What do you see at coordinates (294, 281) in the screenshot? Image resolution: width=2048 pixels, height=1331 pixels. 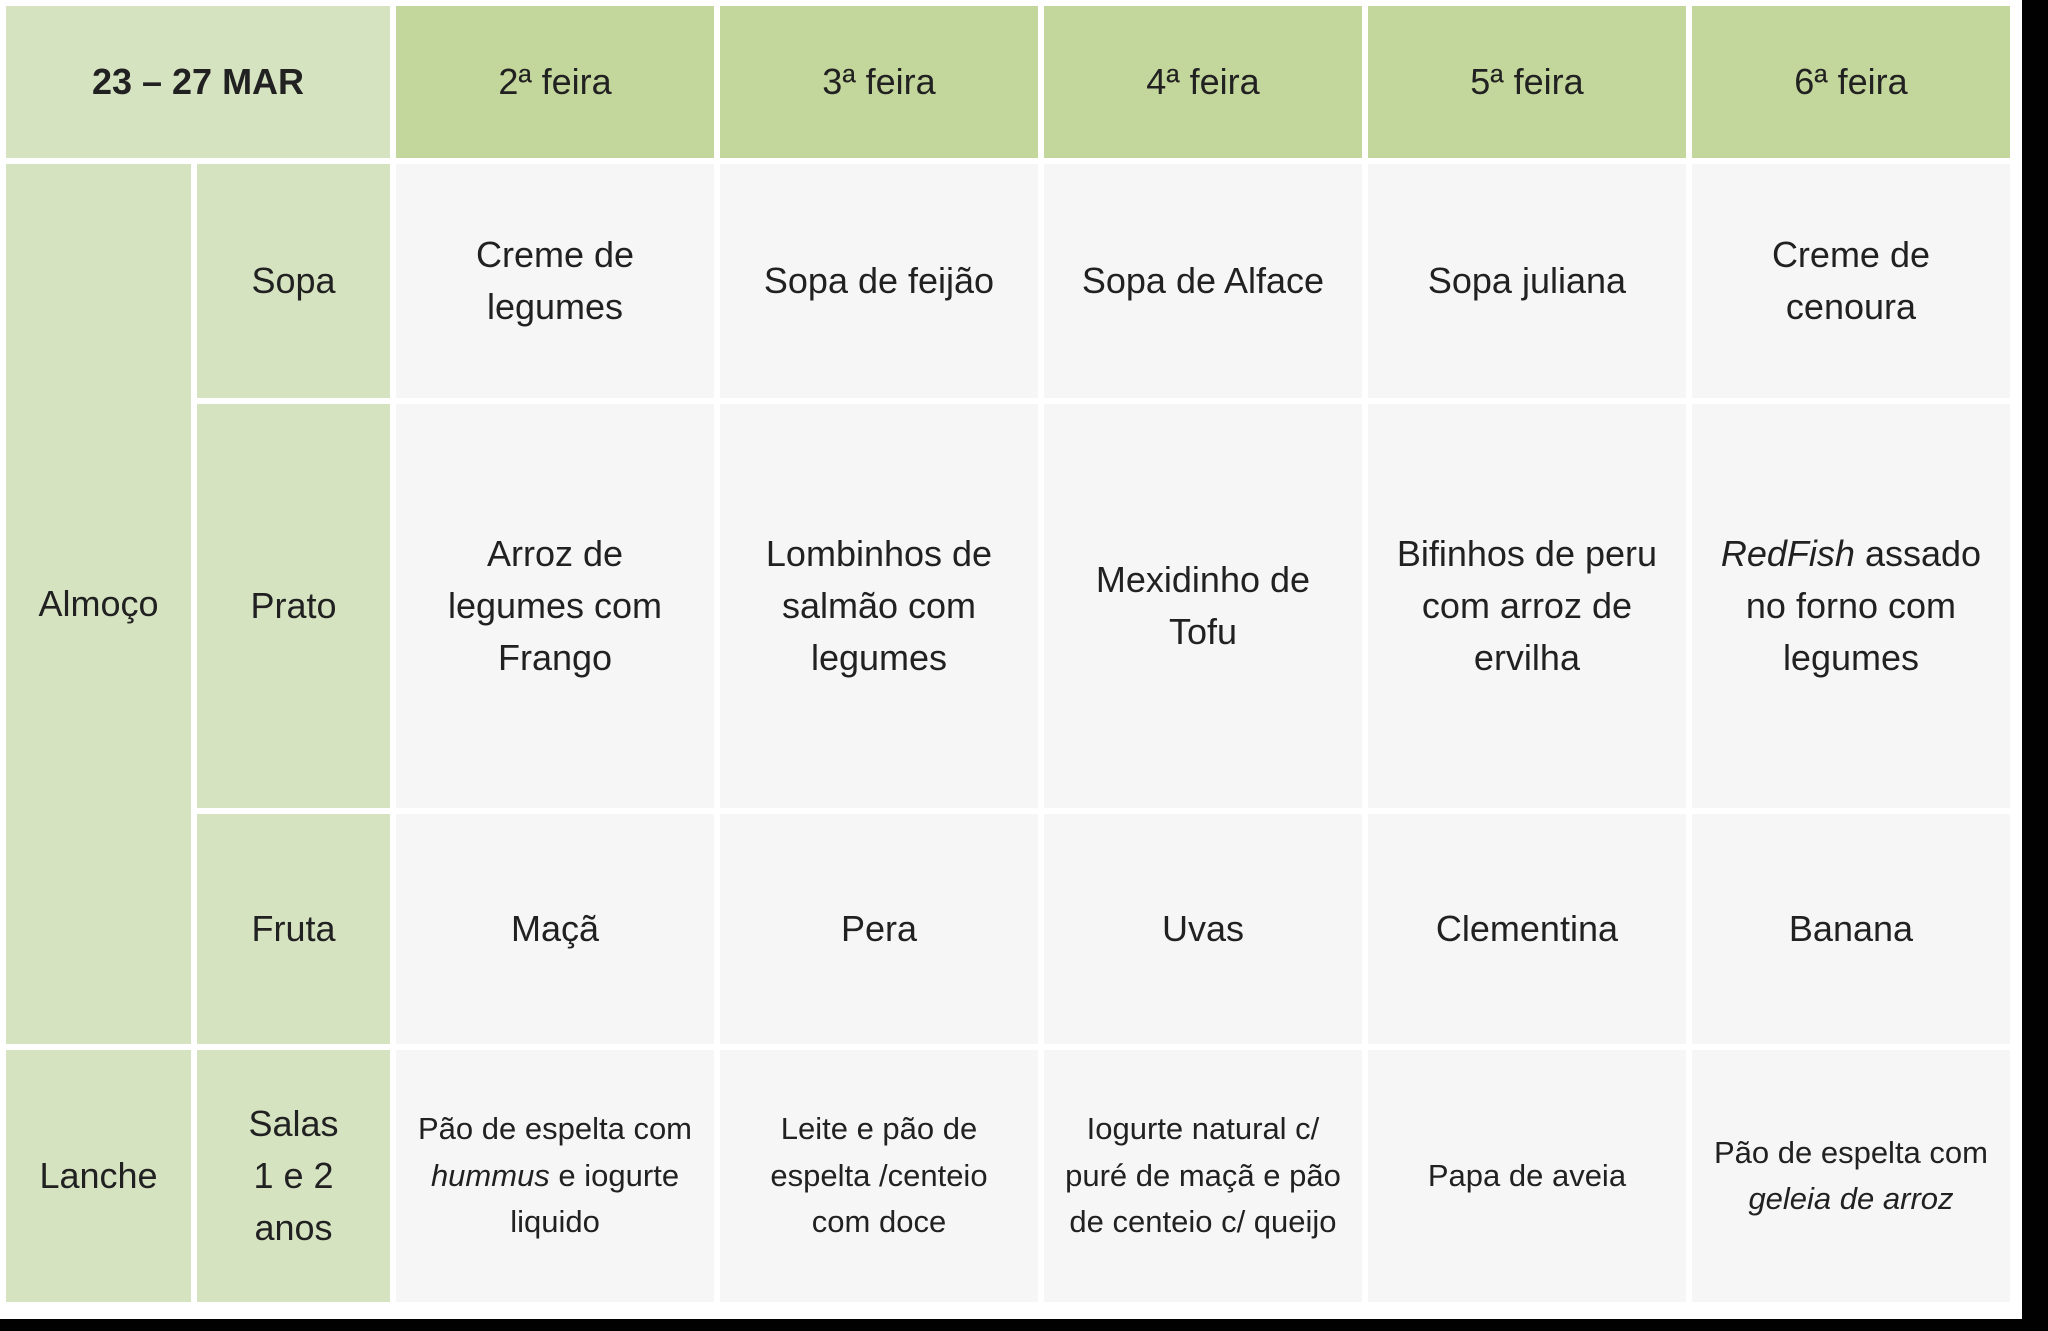 I see `category-label-sopa: Sopa` at bounding box center [294, 281].